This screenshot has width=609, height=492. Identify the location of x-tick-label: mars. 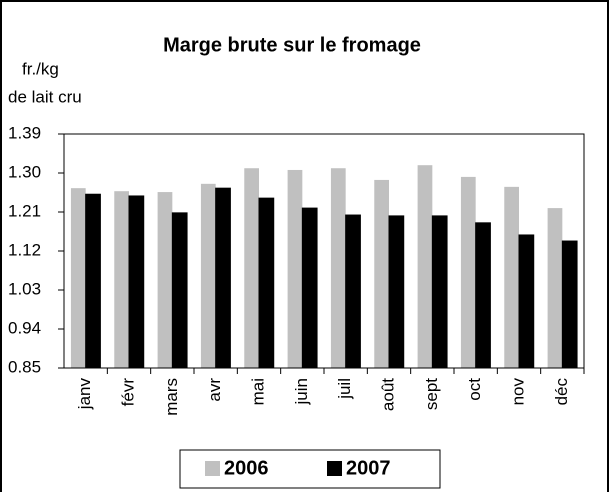
(171, 397).